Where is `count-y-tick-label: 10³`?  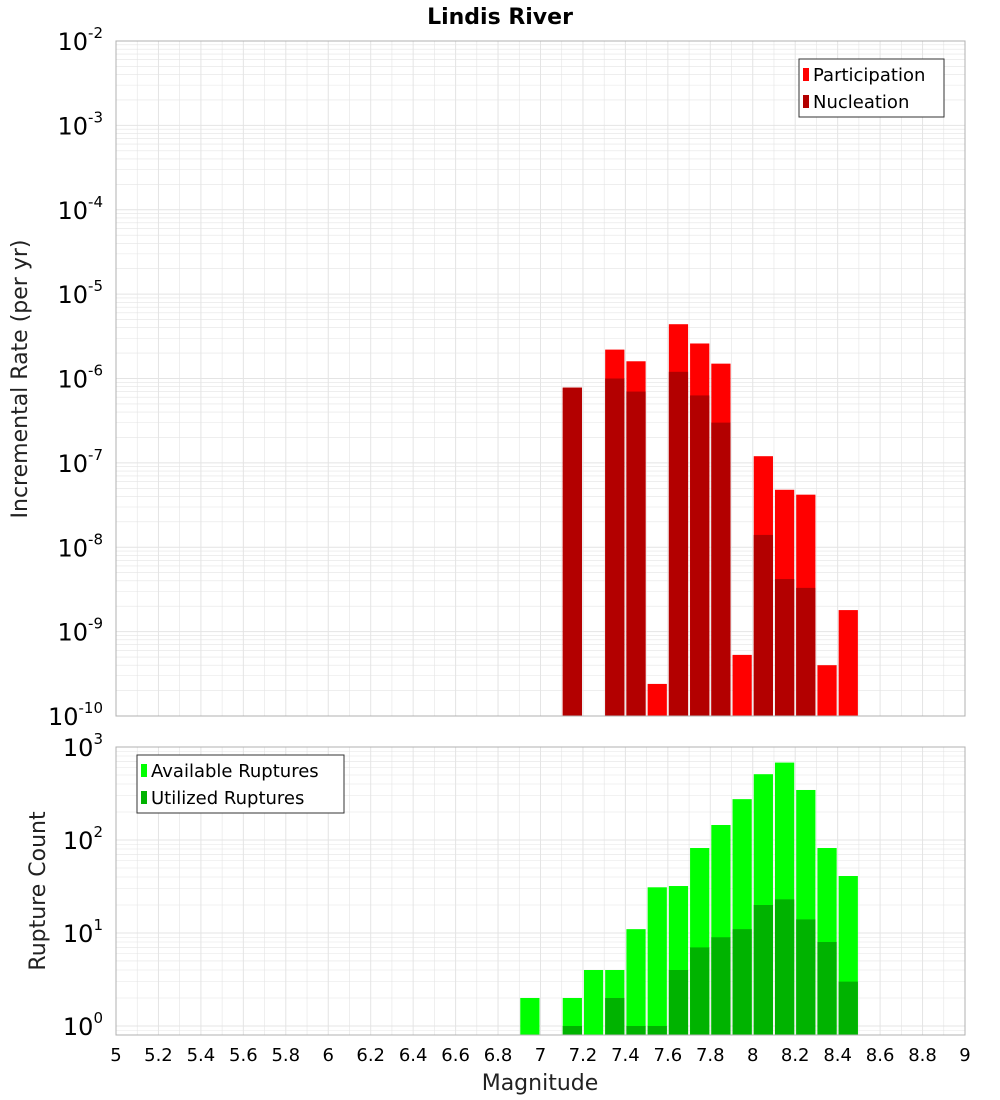
count-y-tick-label: 10³ is located at coordinates (83, 746).